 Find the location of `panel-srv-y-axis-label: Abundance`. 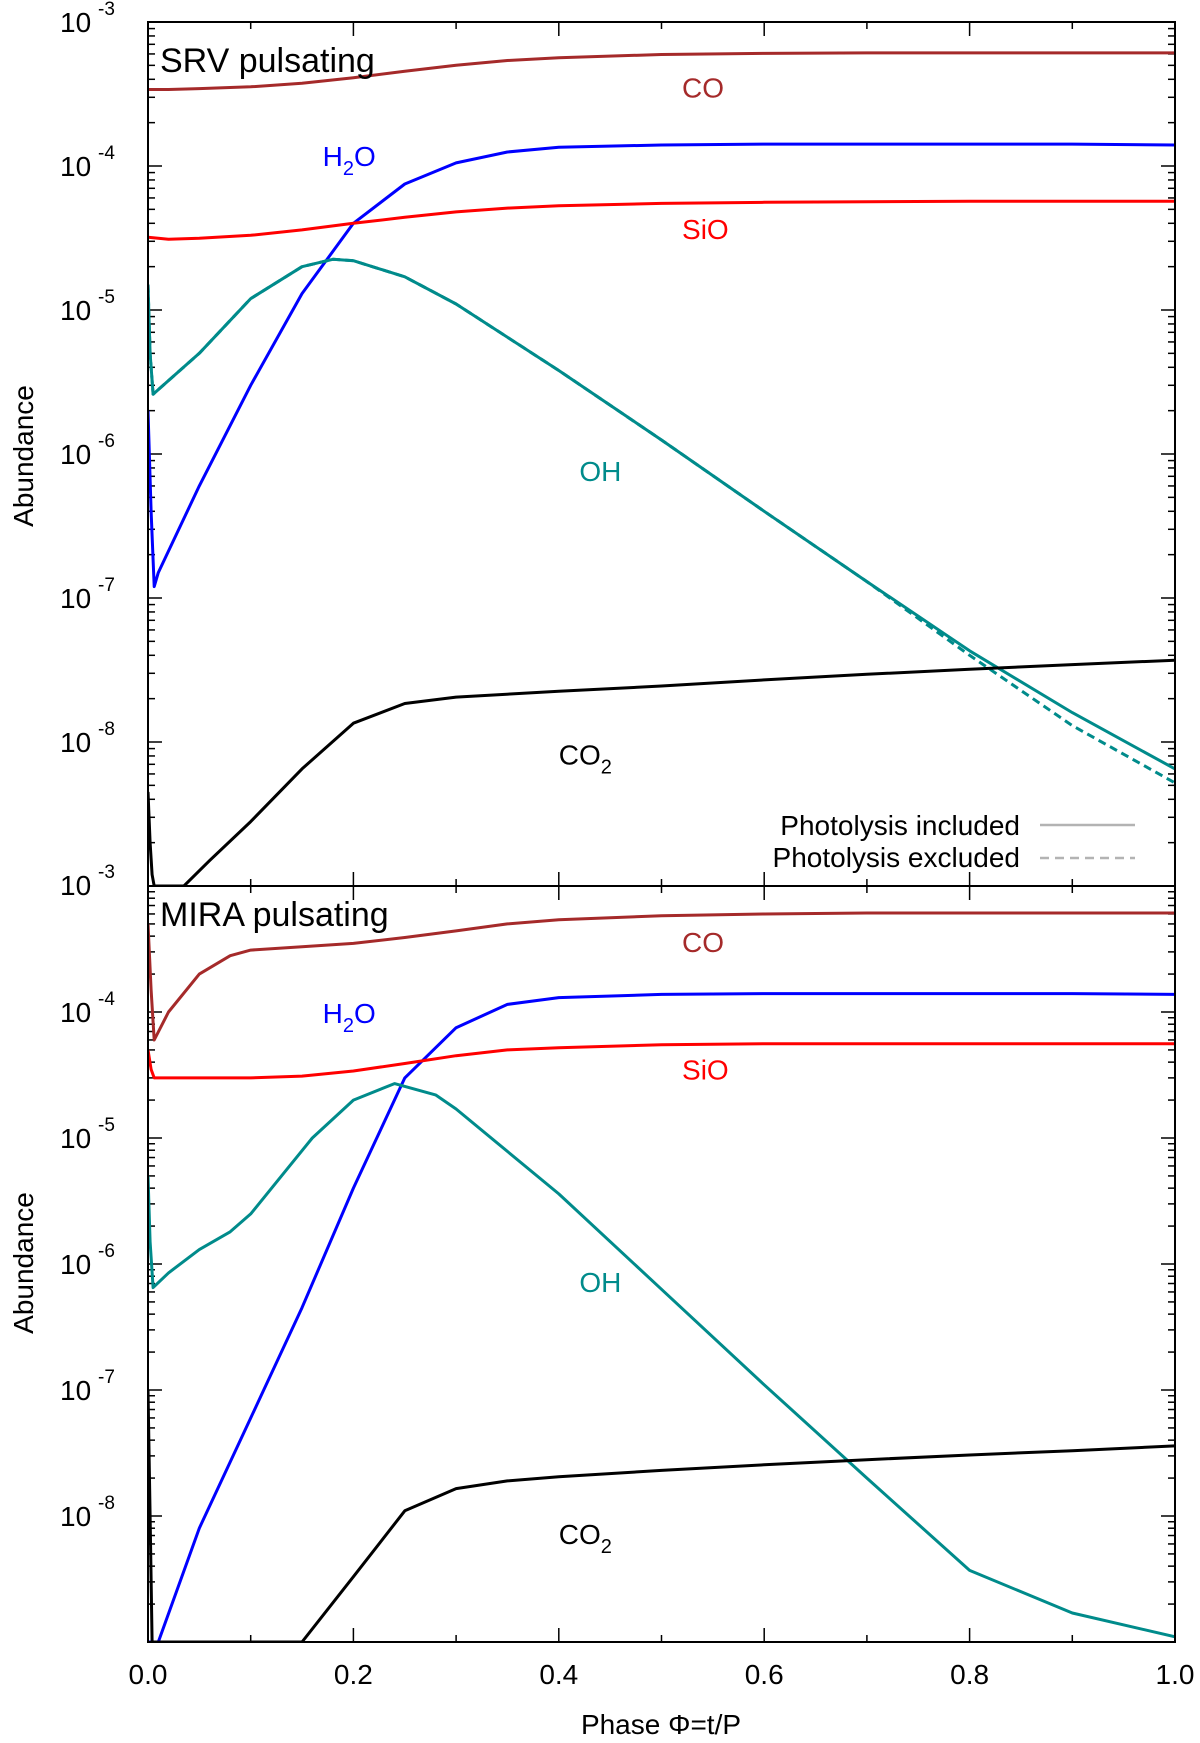

panel-srv-y-axis-label: Abundance is located at coordinates (23, 456).